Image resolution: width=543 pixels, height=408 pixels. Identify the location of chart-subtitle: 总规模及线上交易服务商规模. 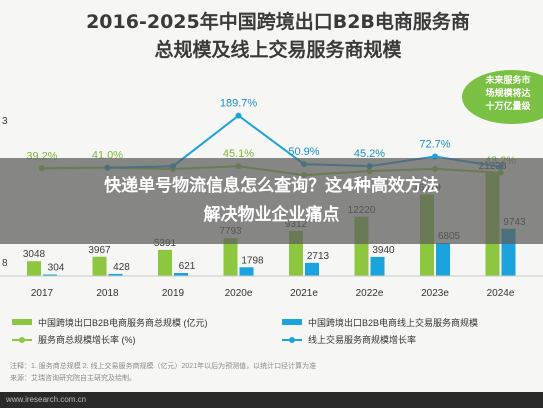
(278, 49).